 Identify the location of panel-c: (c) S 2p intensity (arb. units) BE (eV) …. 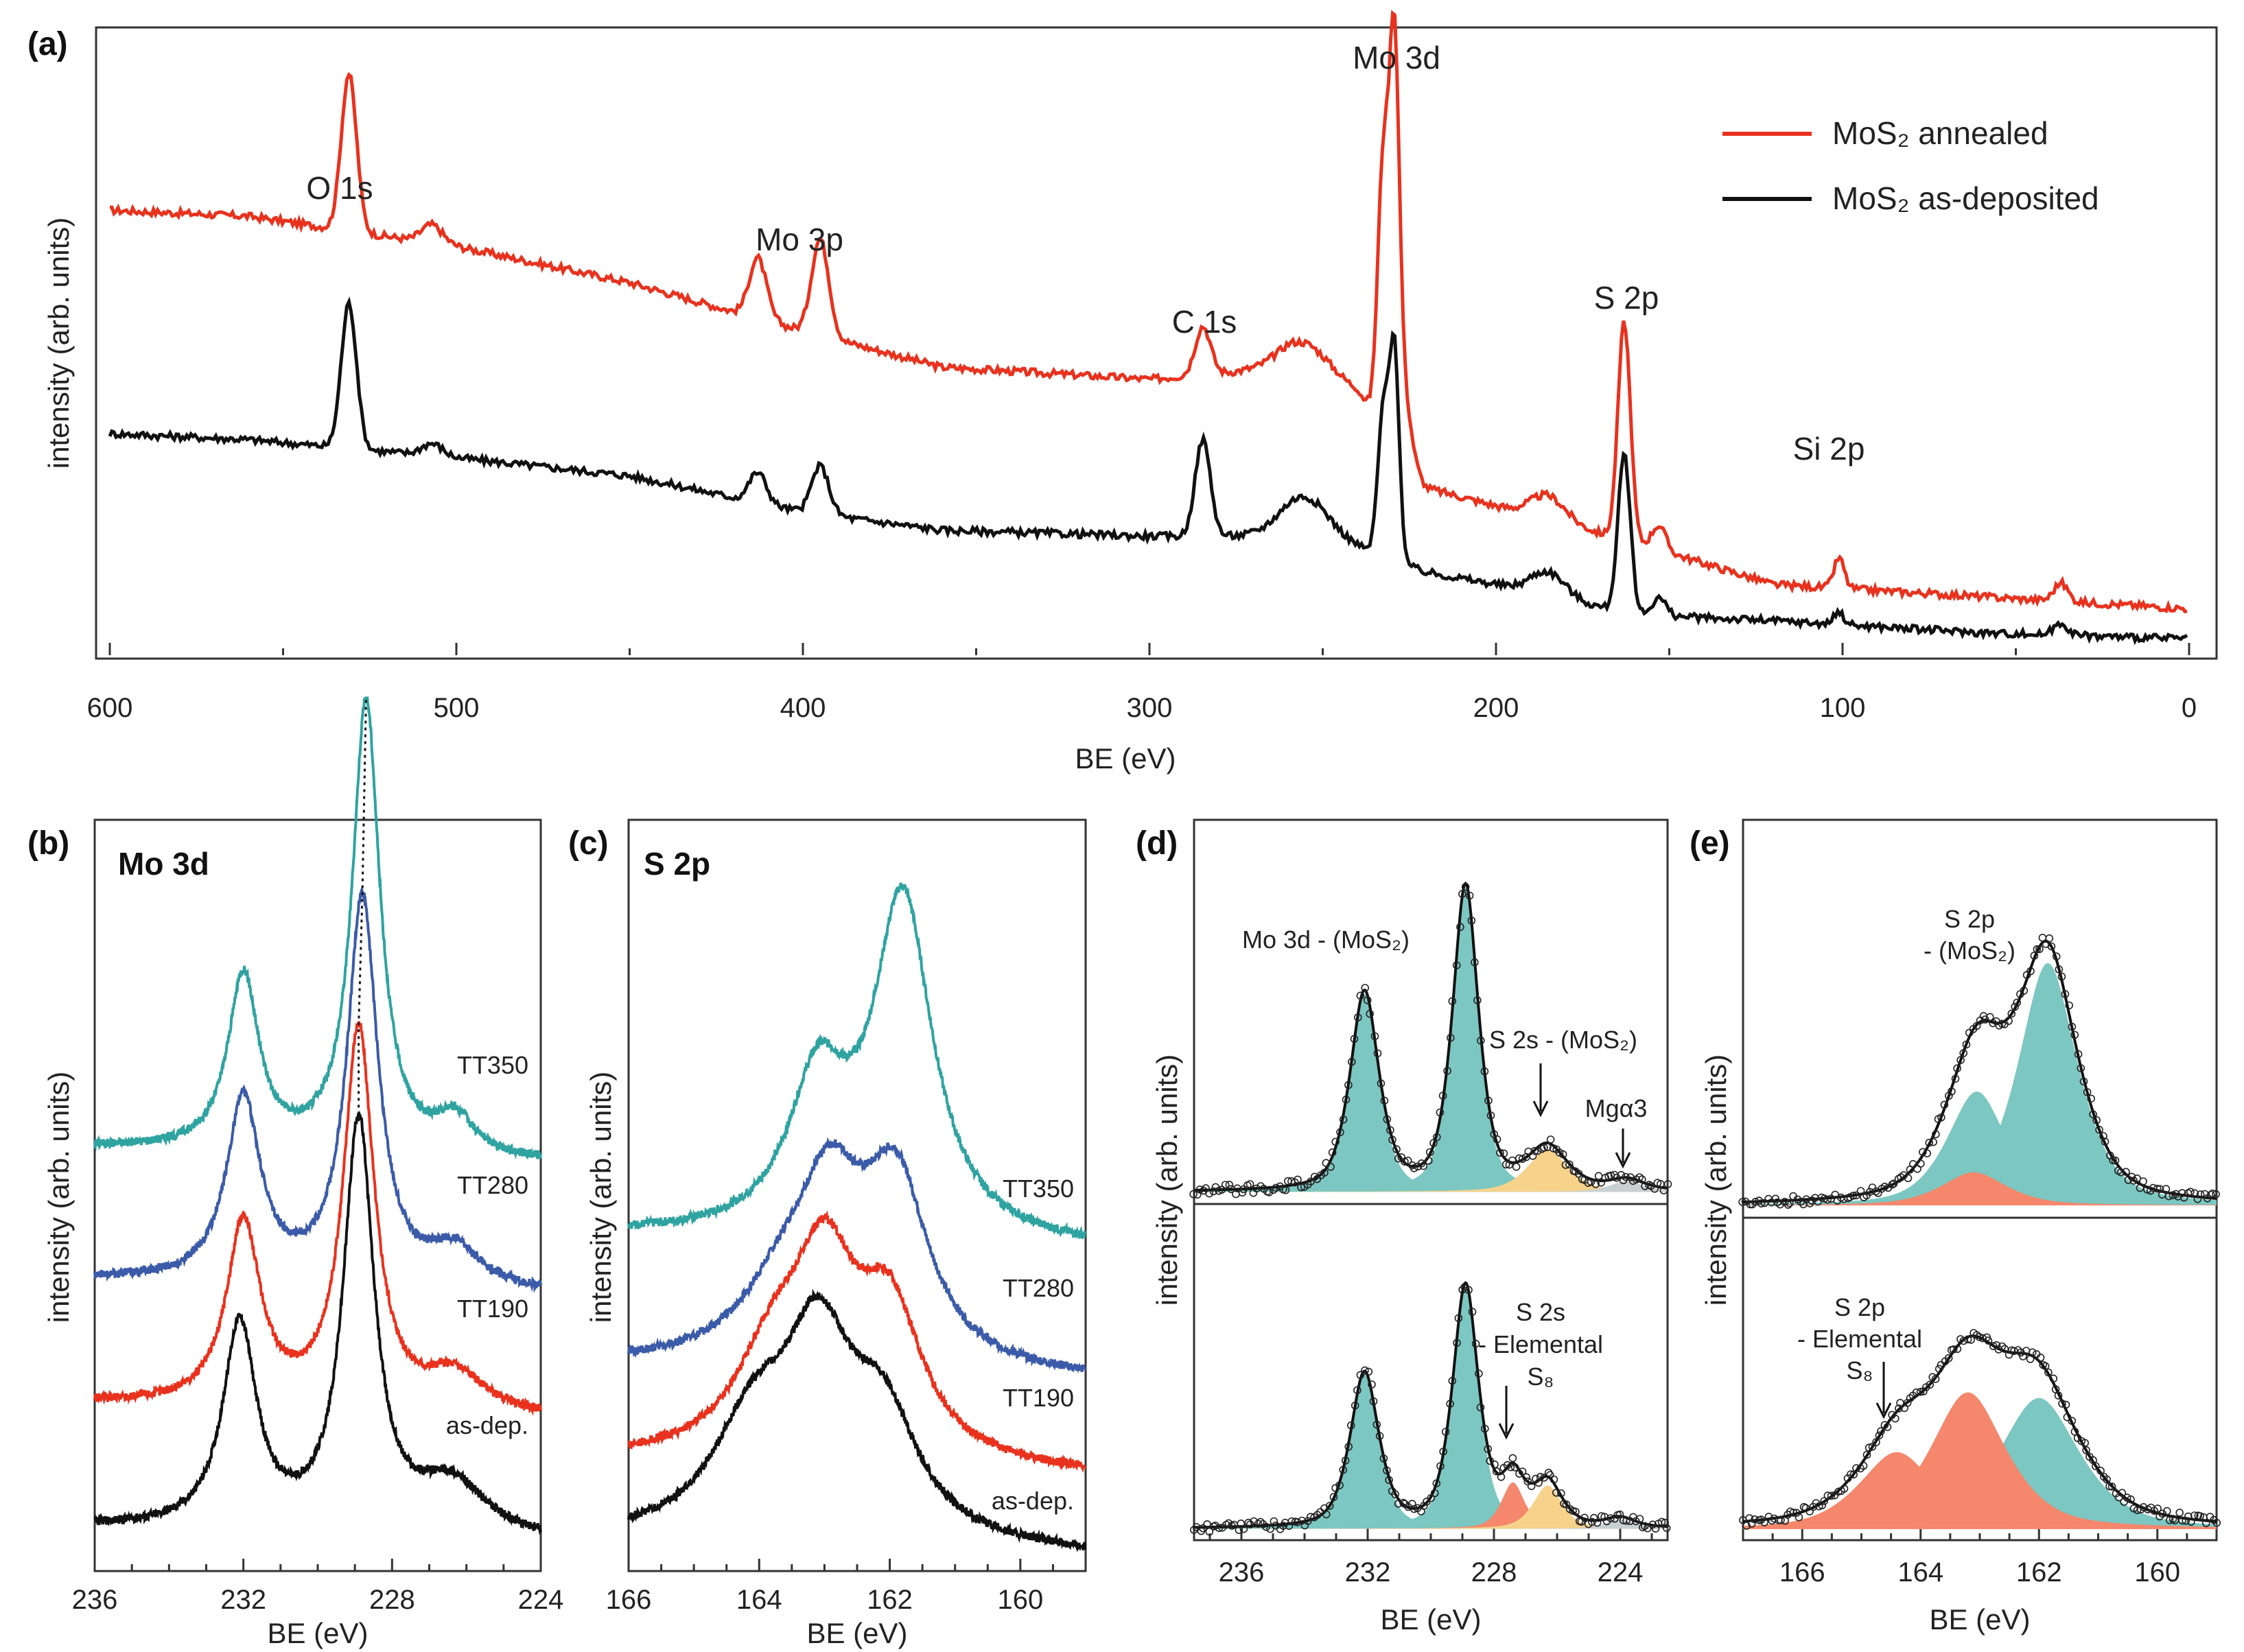
(828, 1233).